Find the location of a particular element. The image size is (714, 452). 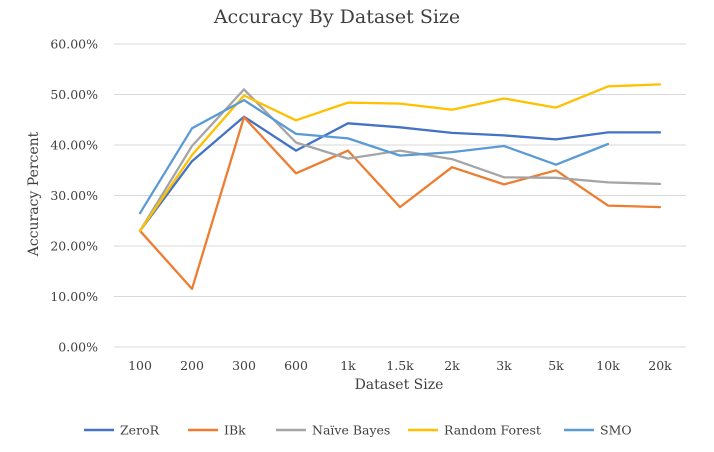

y-tick-label: 40.00% is located at coordinates (74, 145).